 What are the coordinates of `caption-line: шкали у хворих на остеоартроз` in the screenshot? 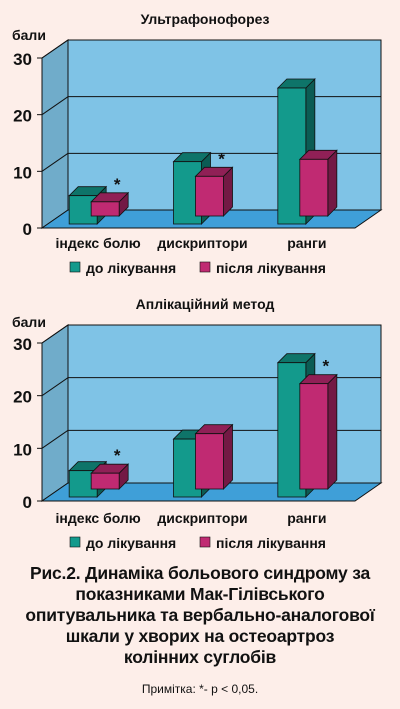 It's located at (200, 636).